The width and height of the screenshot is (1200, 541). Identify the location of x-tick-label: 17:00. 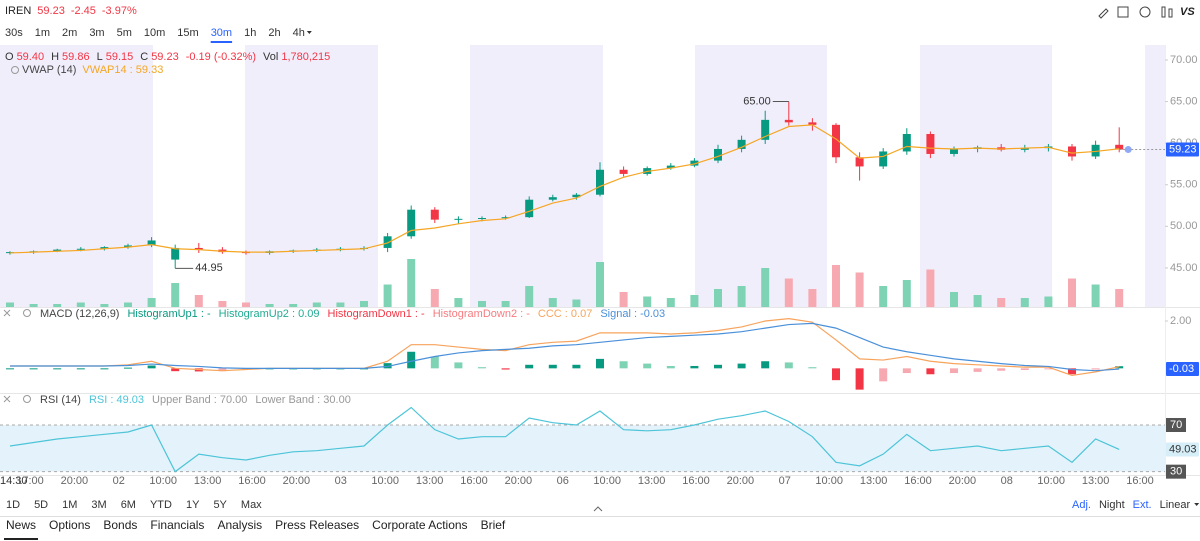
(30, 481).